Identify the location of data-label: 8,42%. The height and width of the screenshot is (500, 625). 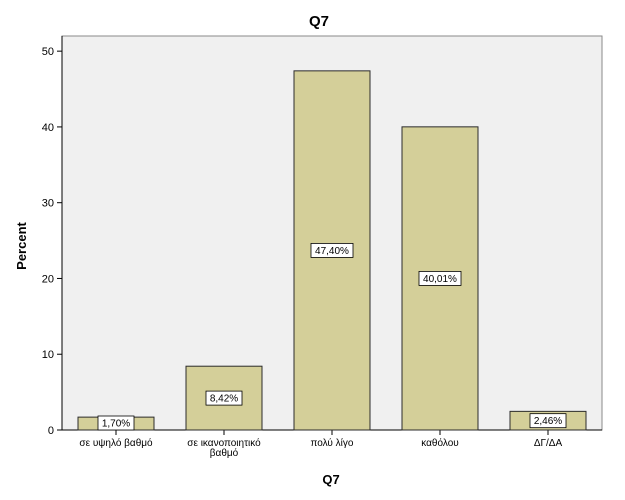
(224, 398).